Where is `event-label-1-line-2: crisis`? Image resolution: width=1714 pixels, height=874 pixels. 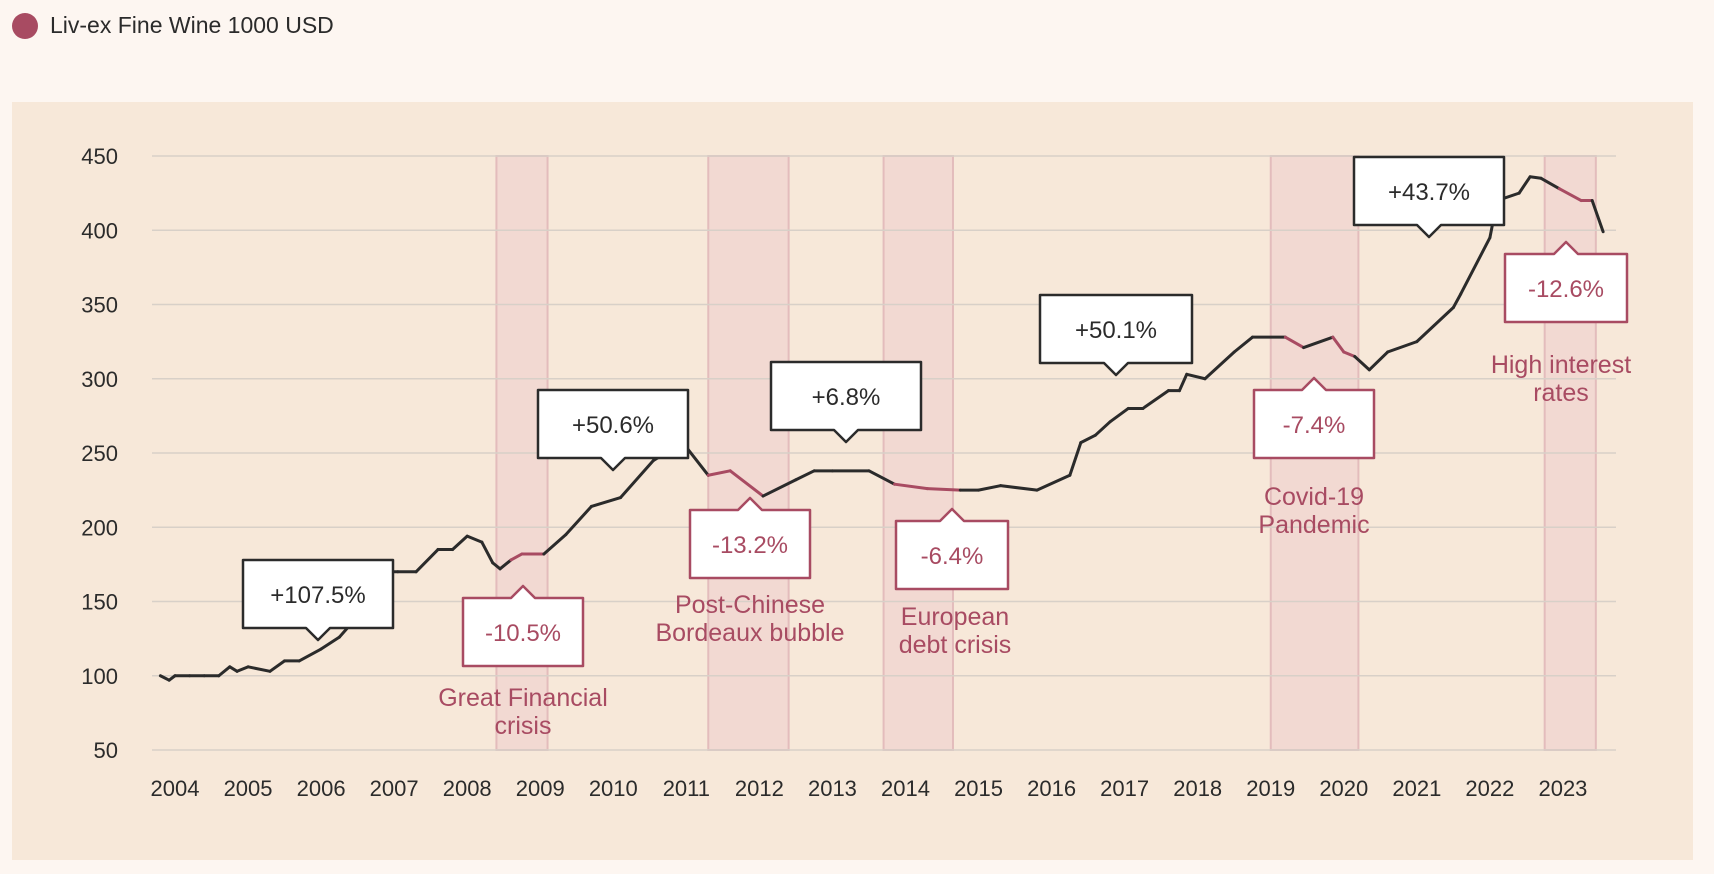 event-label-1-line-2: crisis is located at coordinates (523, 726).